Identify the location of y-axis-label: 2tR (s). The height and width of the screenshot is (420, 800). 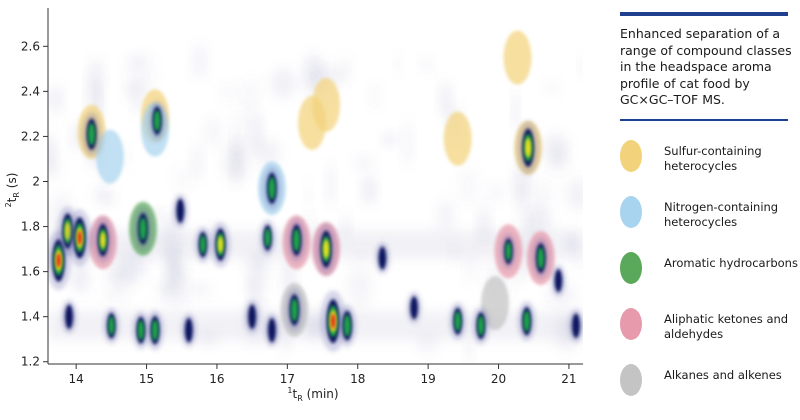
(12, 190).